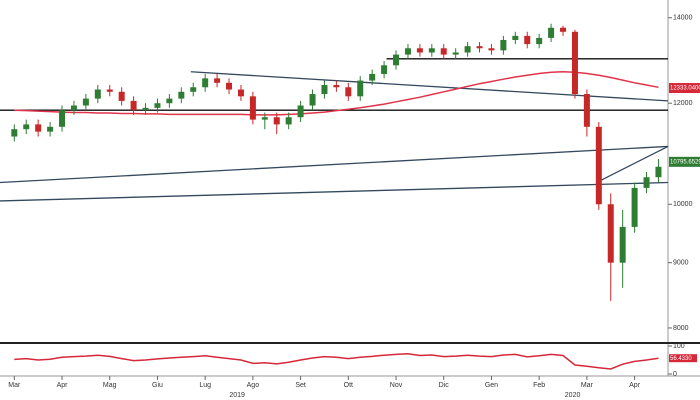  Describe the element at coordinates (683, 204) in the screenshot. I see `y-tick-label: 10000` at that location.